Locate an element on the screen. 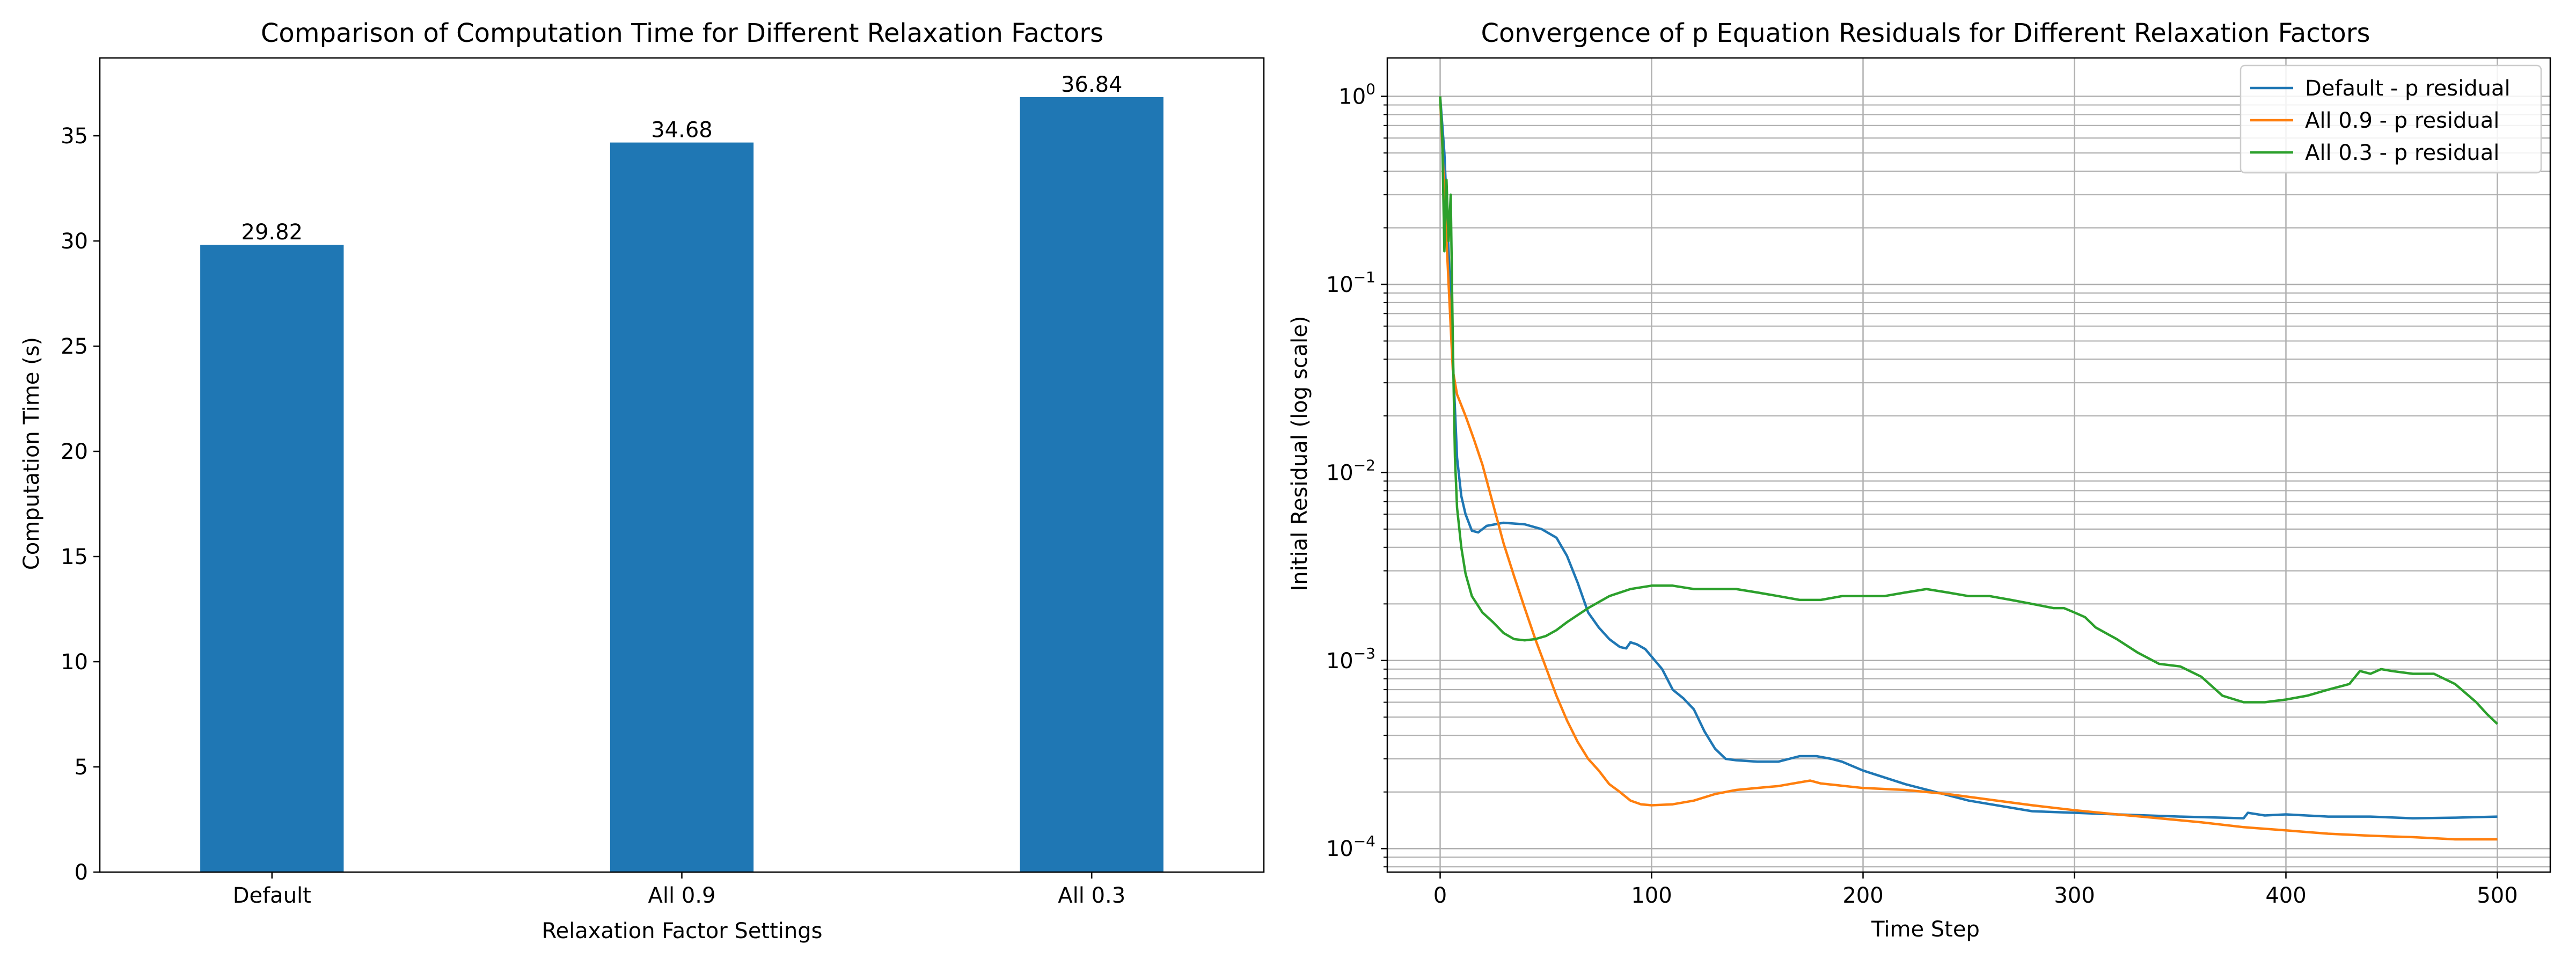 The image size is (2576, 966). bar-y-tick-label-7: 35 is located at coordinates (74, 136).